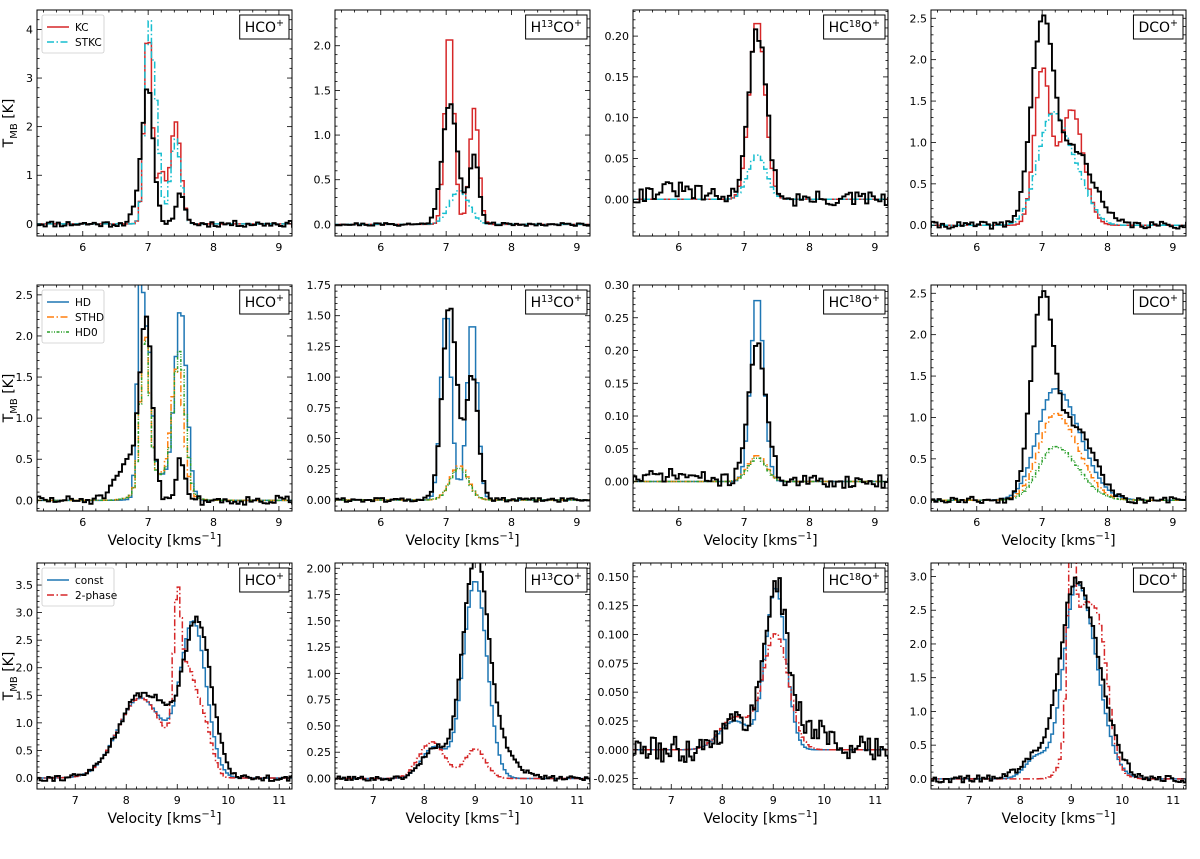  What do you see at coordinates (611, 779) in the screenshot?
I see `y-tick-label: -0.025` at bounding box center [611, 779].